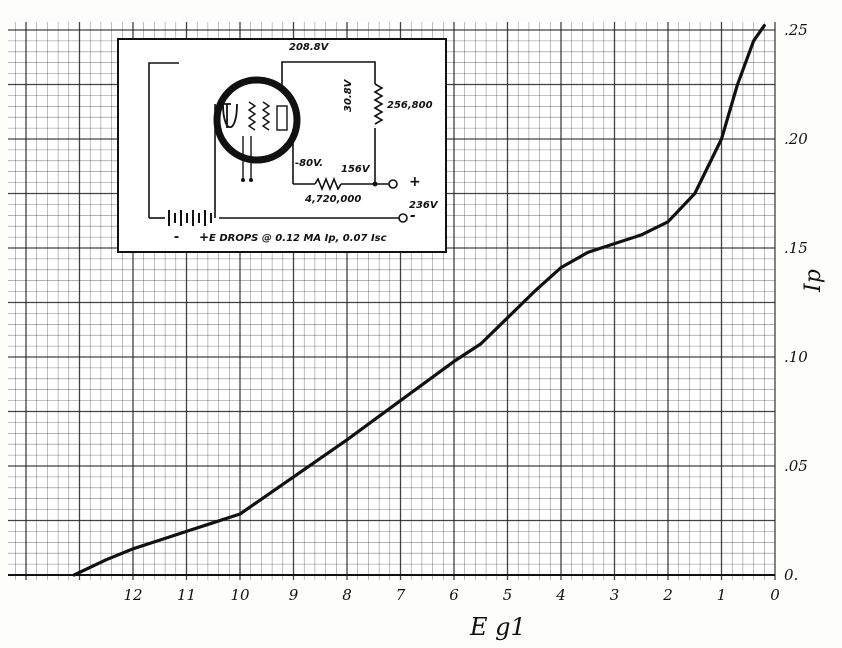 The height and width of the screenshot is (648, 842). I want to click on y-tick-label: .25, so click(796, 30).